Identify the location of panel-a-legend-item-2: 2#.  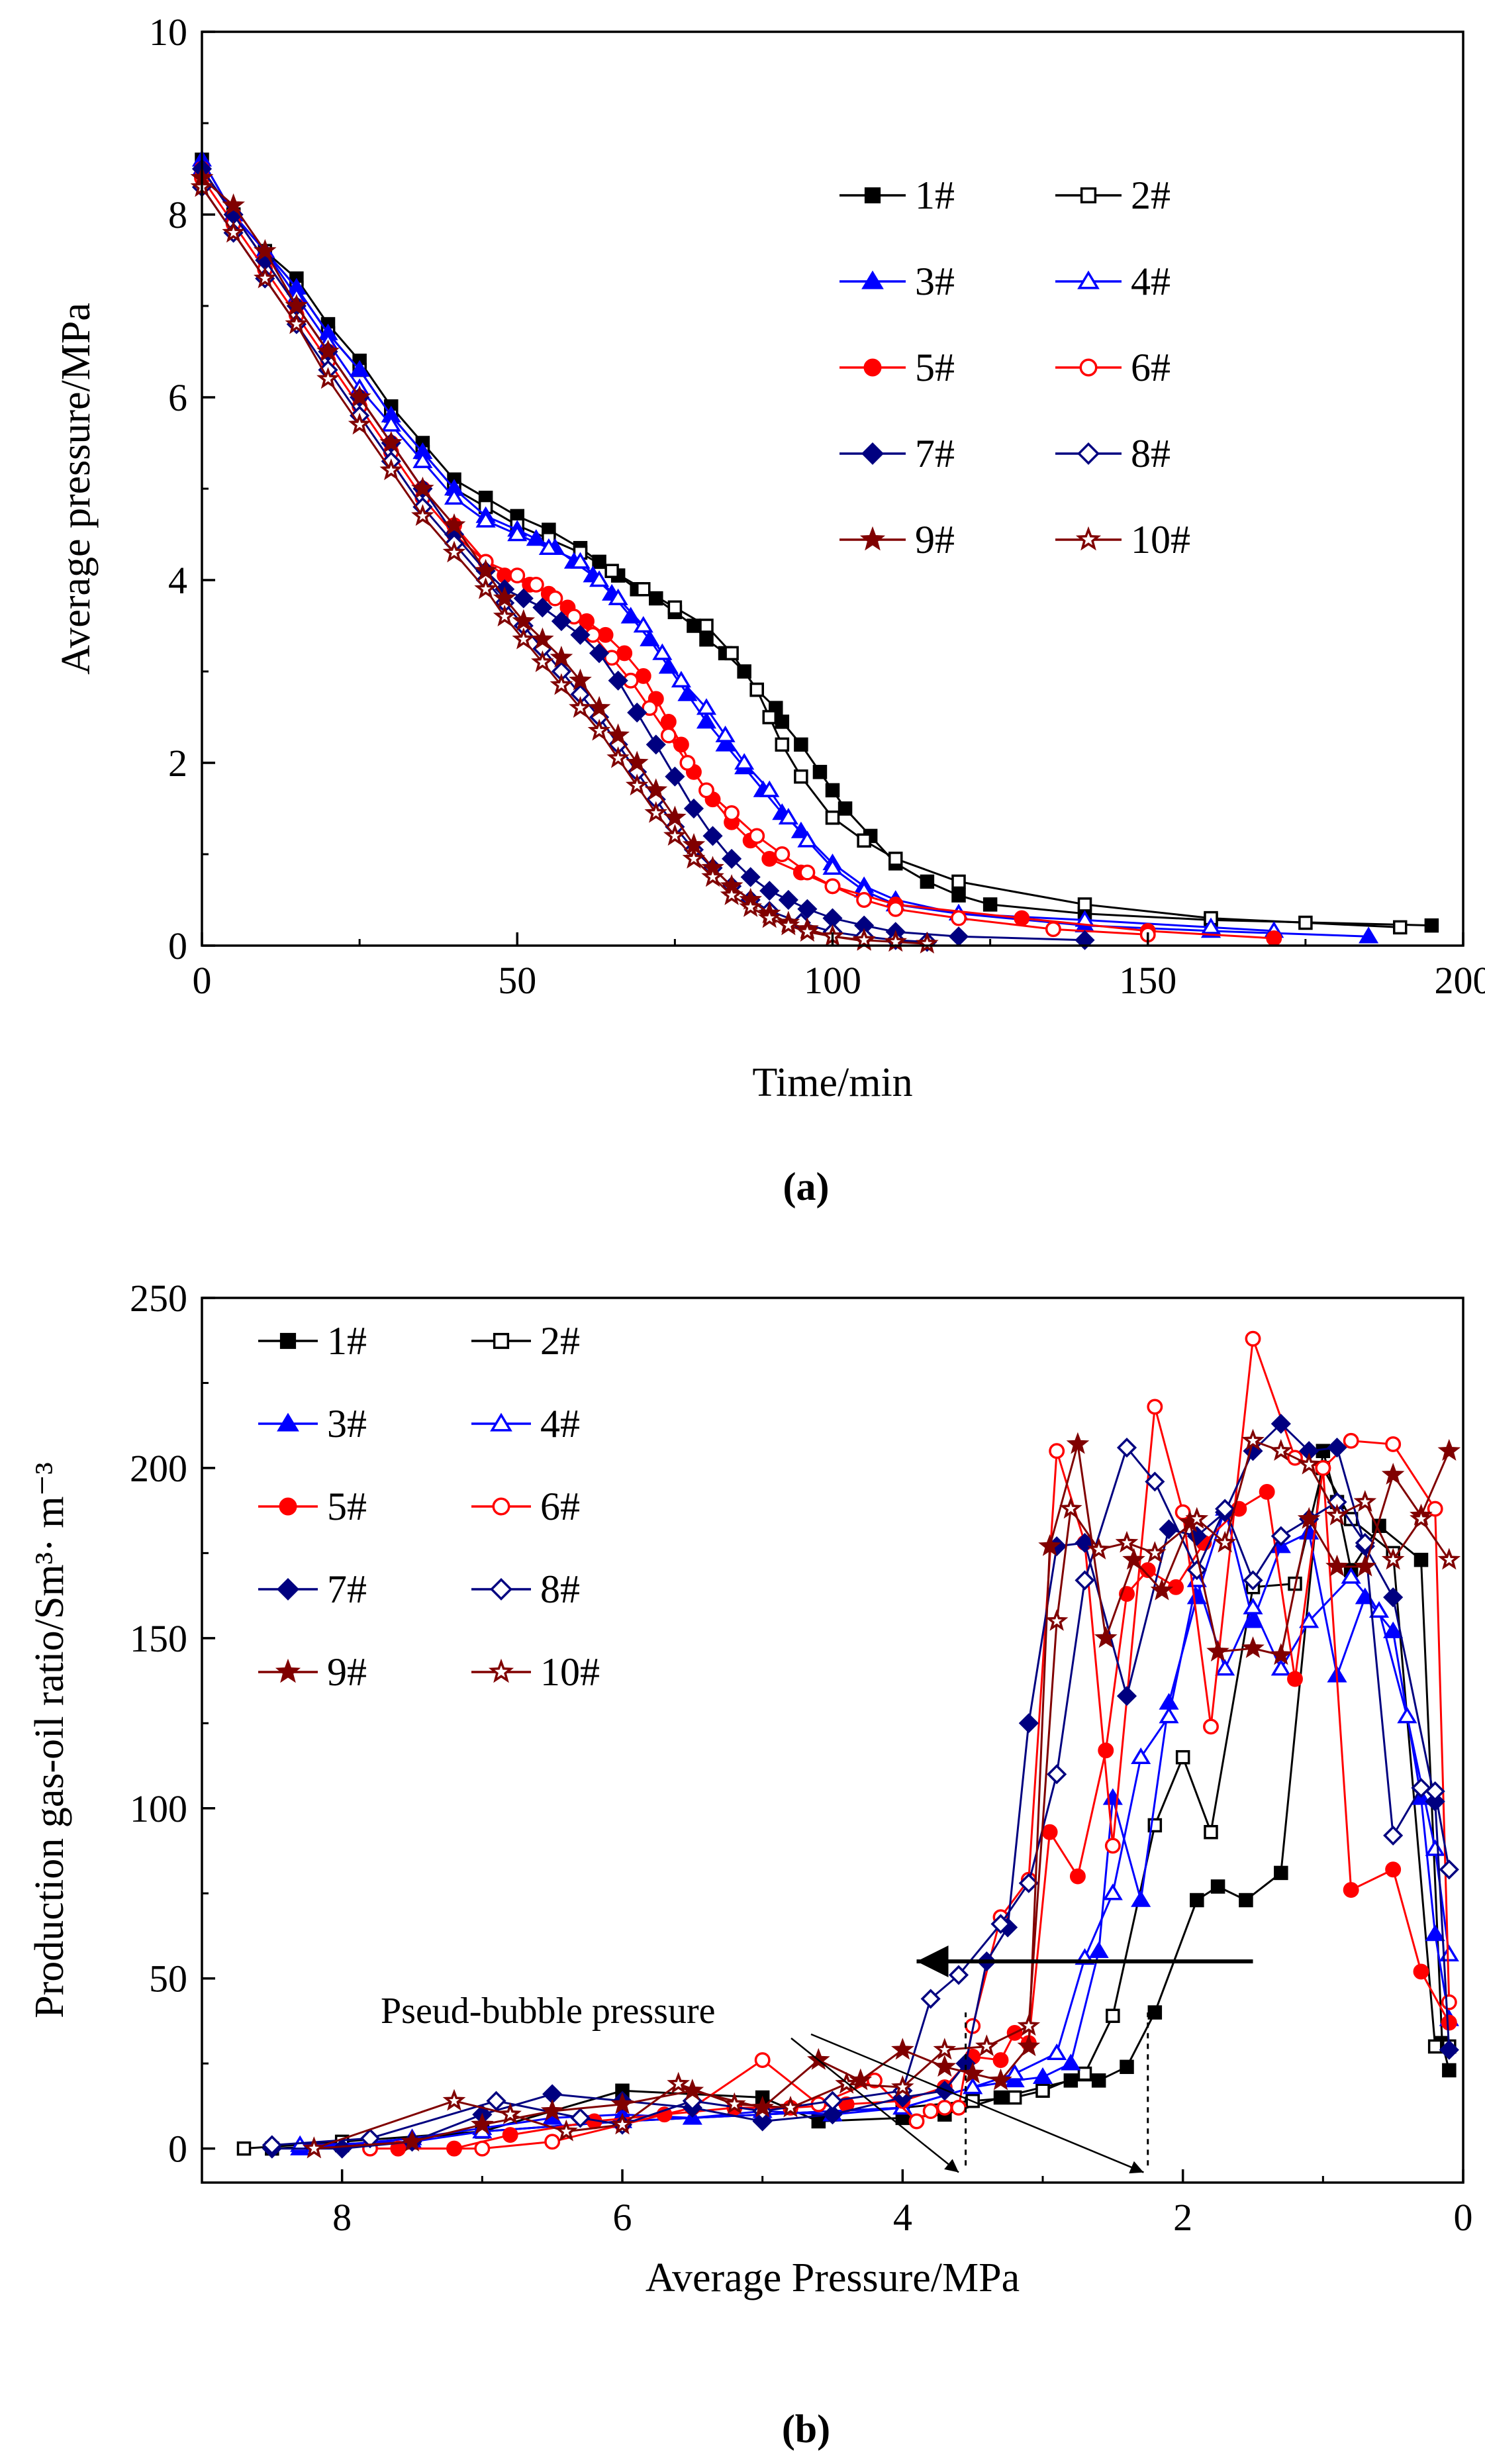
(1113, 195).